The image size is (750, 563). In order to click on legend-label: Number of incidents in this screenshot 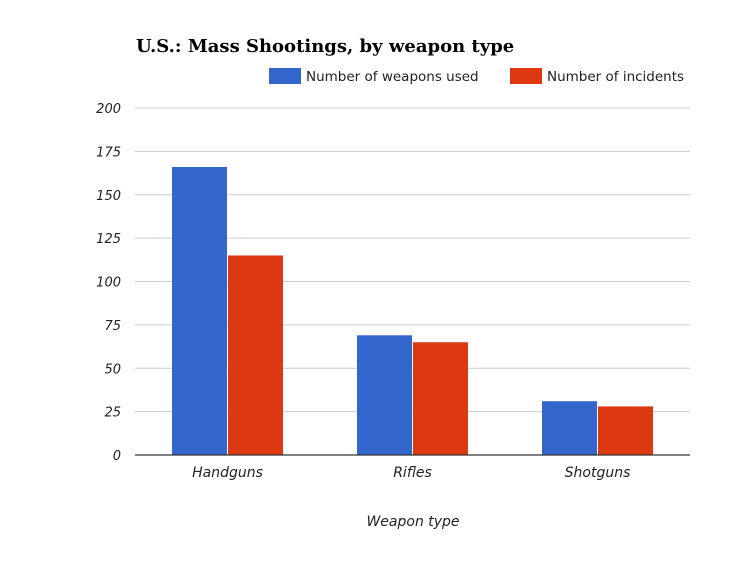, I will do `click(615, 77)`.